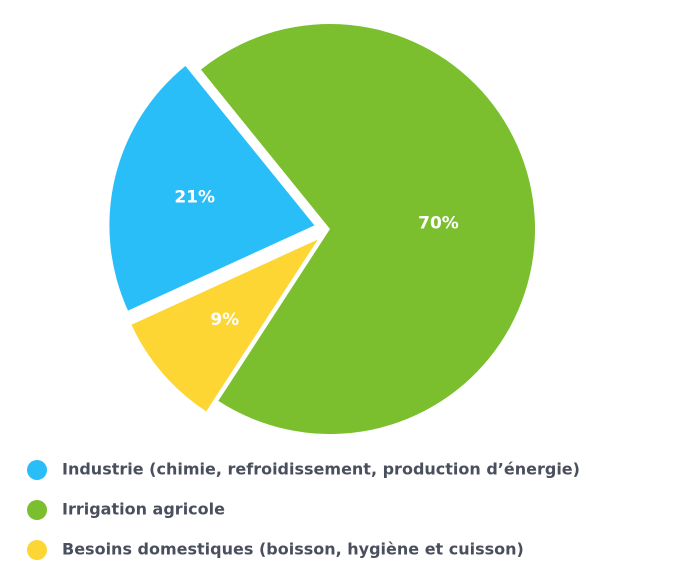  What do you see at coordinates (194, 197) in the screenshot?
I see `slice-label: 21%` at bounding box center [194, 197].